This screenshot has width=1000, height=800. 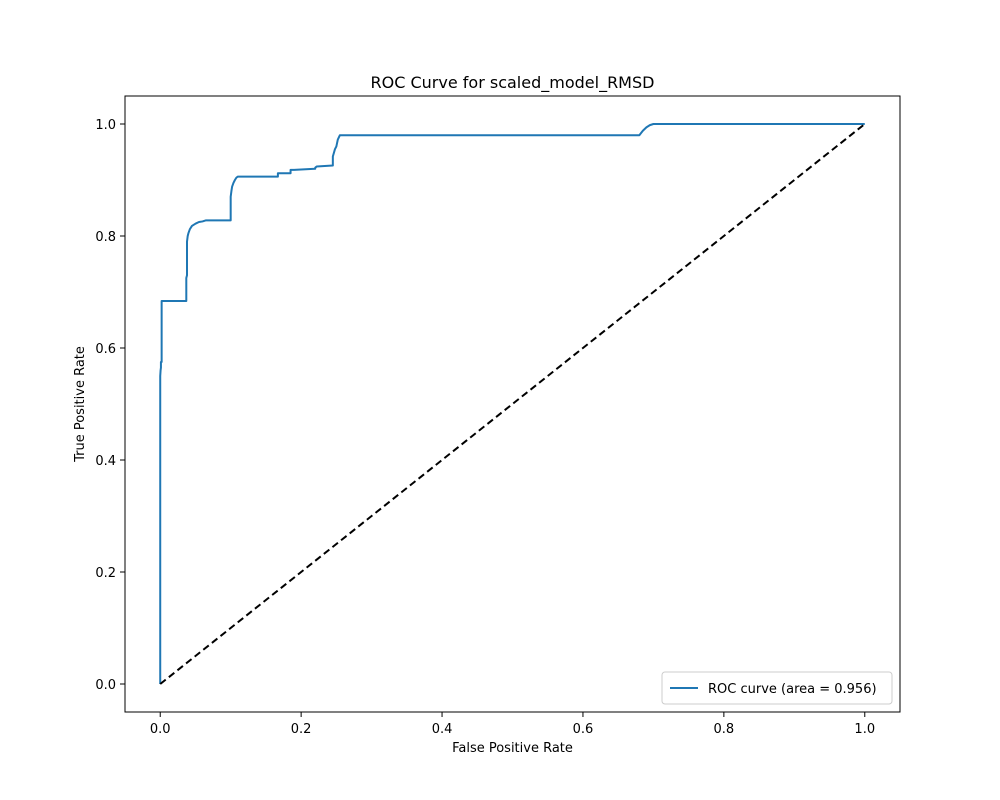 I want to click on y-tick-label: 0.0, so click(x=105, y=685).